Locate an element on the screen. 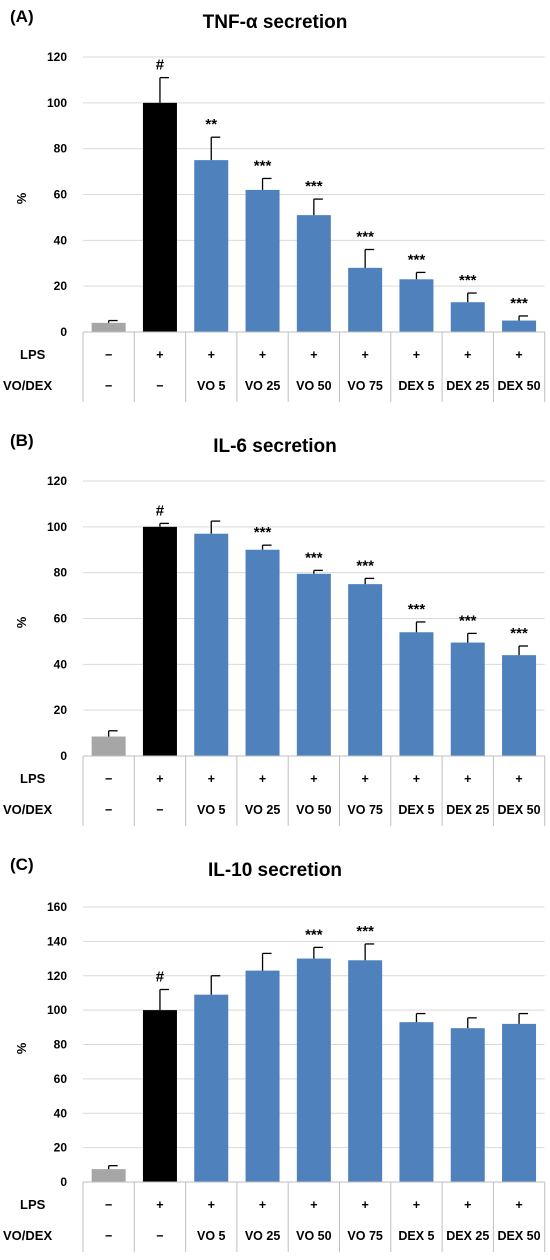  chart-title: IL-6 secretion is located at coordinates (275, 446).